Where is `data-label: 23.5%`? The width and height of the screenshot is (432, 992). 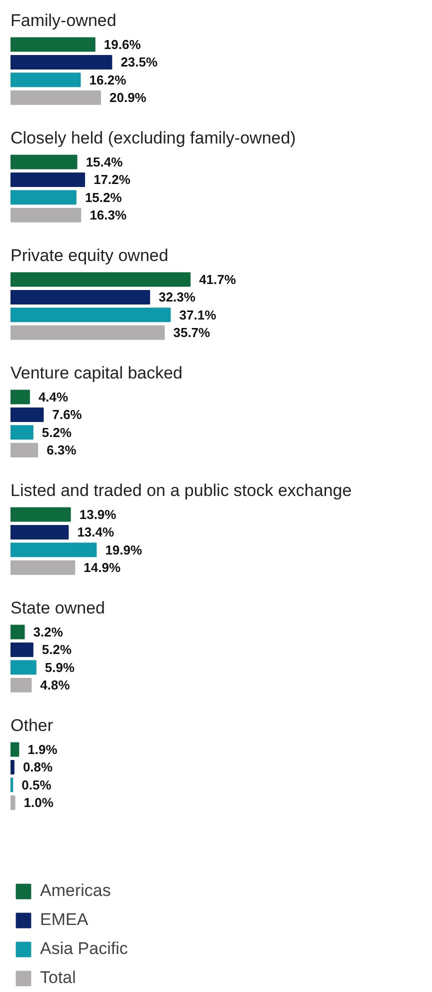 data-label: 23.5% is located at coordinates (139, 62).